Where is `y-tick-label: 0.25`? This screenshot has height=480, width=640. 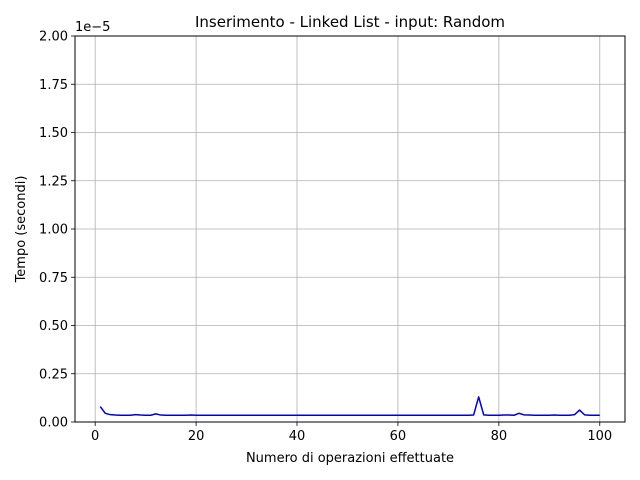
y-tick-label: 0.25 is located at coordinates (53, 374).